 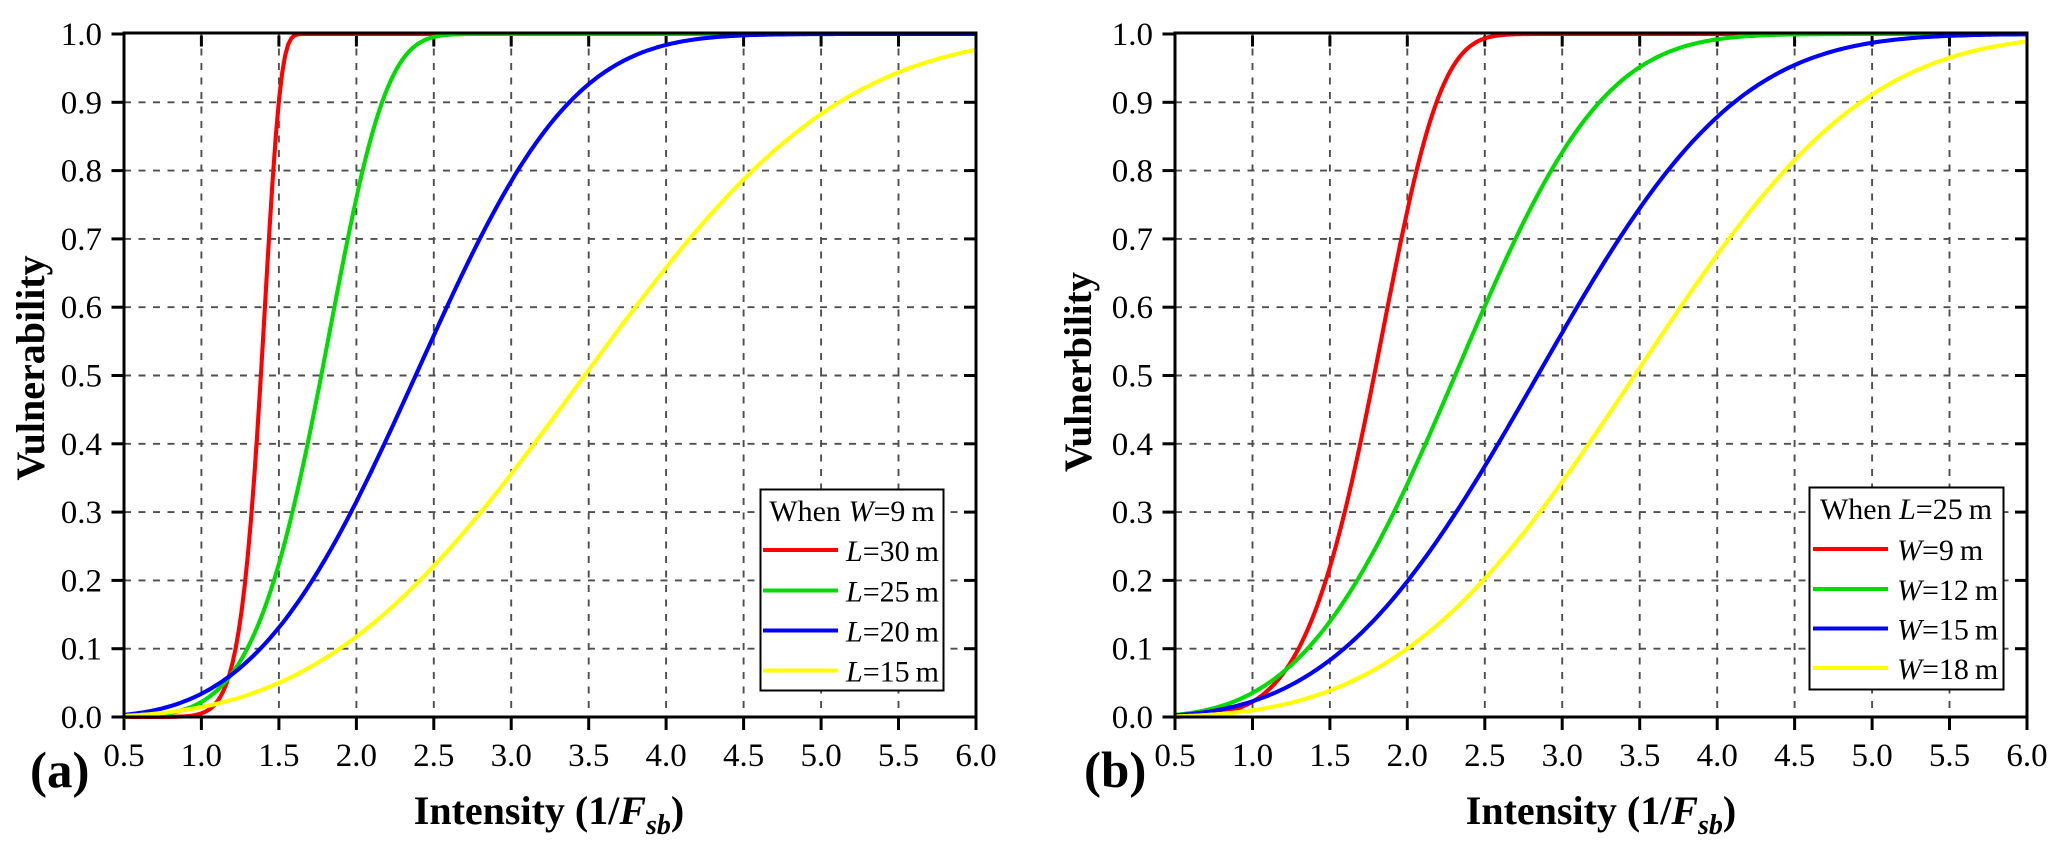 I want to click on svg-text: W=18 m, so click(x=1947, y=669).